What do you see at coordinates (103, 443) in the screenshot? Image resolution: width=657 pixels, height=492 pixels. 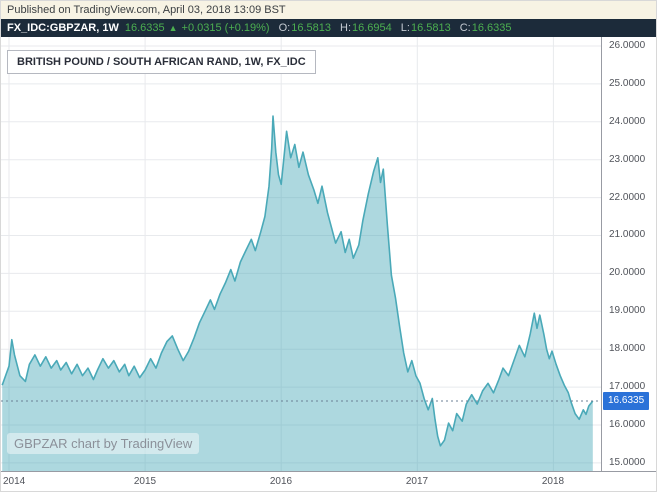 I see `tradingview-watermark: GBPZAR chart by TradingView` at bounding box center [103, 443].